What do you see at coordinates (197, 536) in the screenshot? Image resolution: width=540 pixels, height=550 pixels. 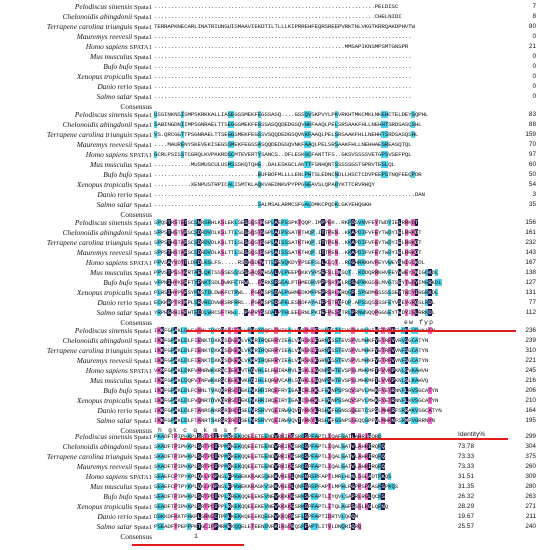 I see `consensus-sequence: 1` at bounding box center [197, 536].